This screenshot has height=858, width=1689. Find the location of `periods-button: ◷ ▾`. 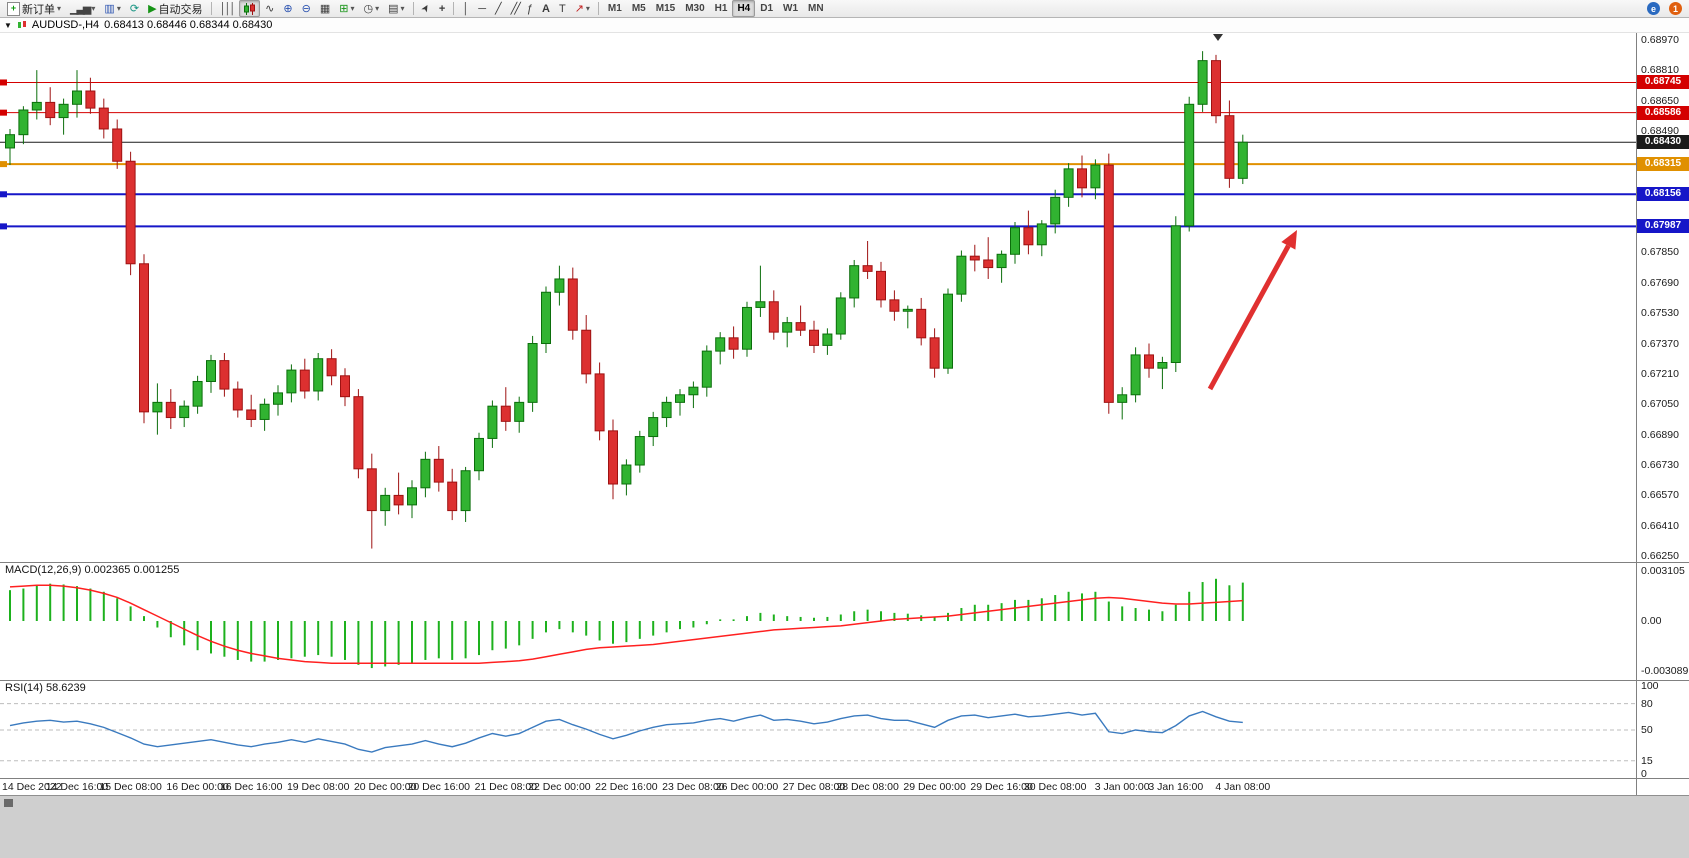

periods-button: ◷ ▾ is located at coordinates (371, 8).